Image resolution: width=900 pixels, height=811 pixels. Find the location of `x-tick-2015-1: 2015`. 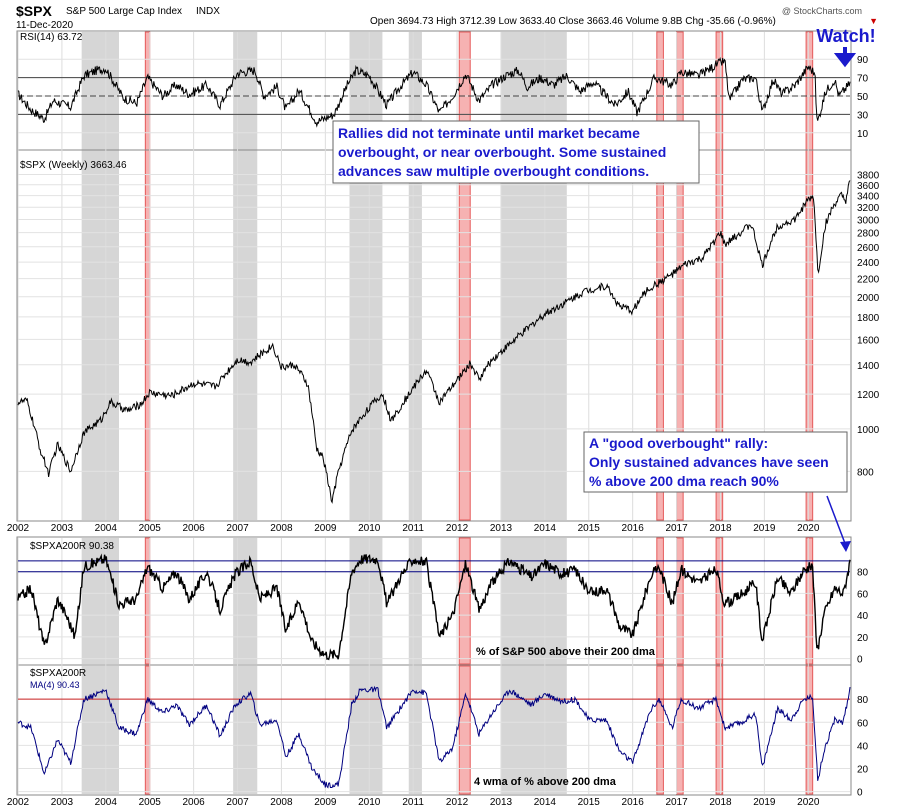

x-tick-2015-1: 2015 is located at coordinates (589, 802).